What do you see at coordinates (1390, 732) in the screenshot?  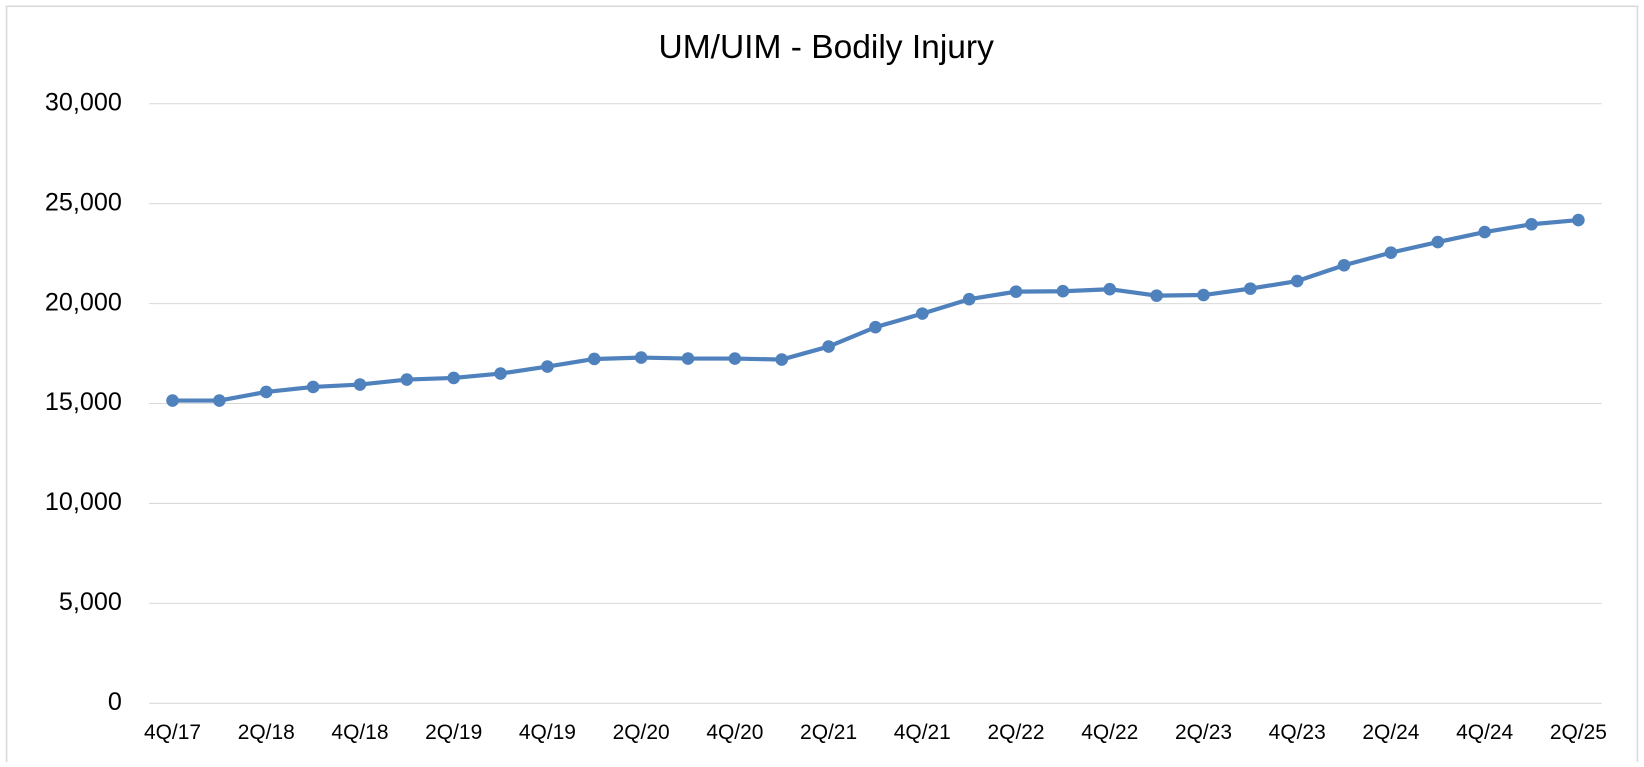 I see `x-tick-label: 2Q/24` at bounding box center [1390, 732].